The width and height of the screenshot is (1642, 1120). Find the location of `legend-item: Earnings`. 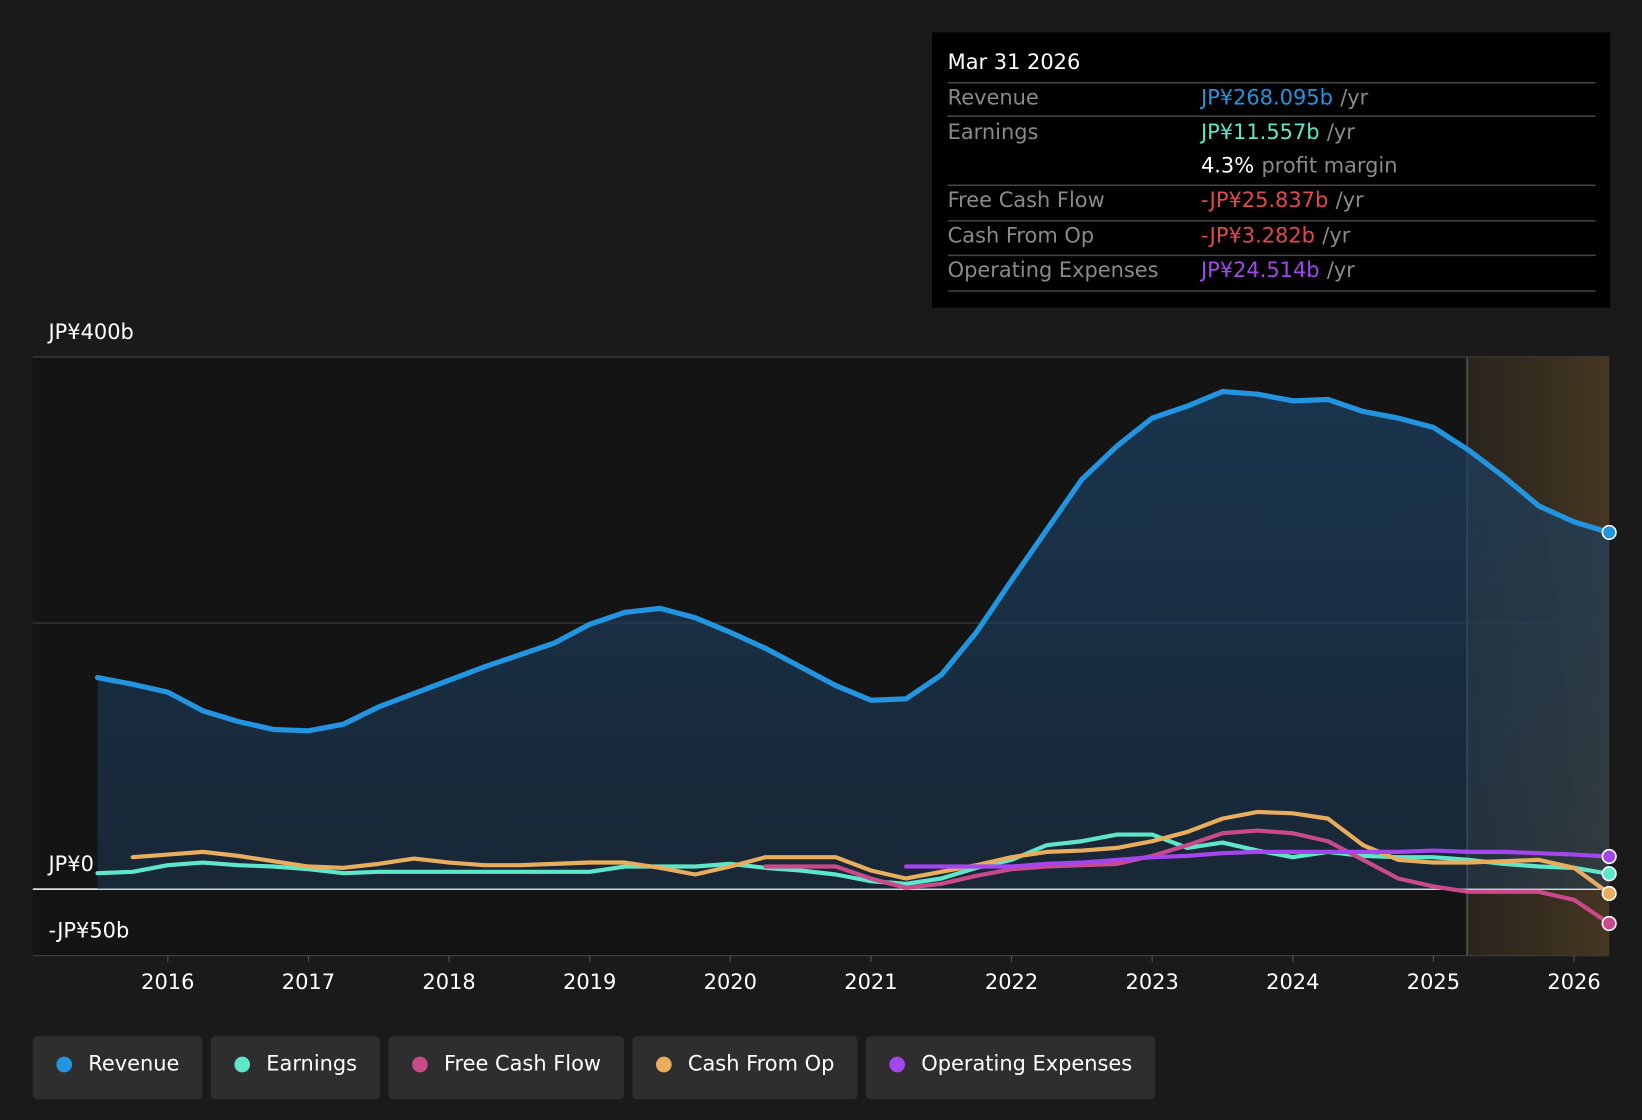

legend-item: Earnings is located at coordinates (295, 1068).